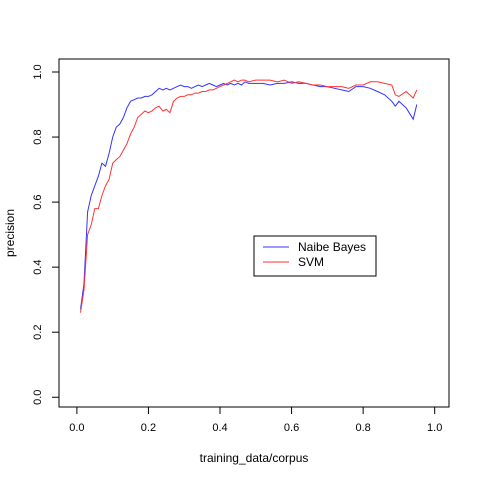 The height and width of the screenshot is (480, 480). What do you see at coordinates (148, 428) in the screenshot?
I see `x-tick-label: 0.2` at bounding box center [148, 428].